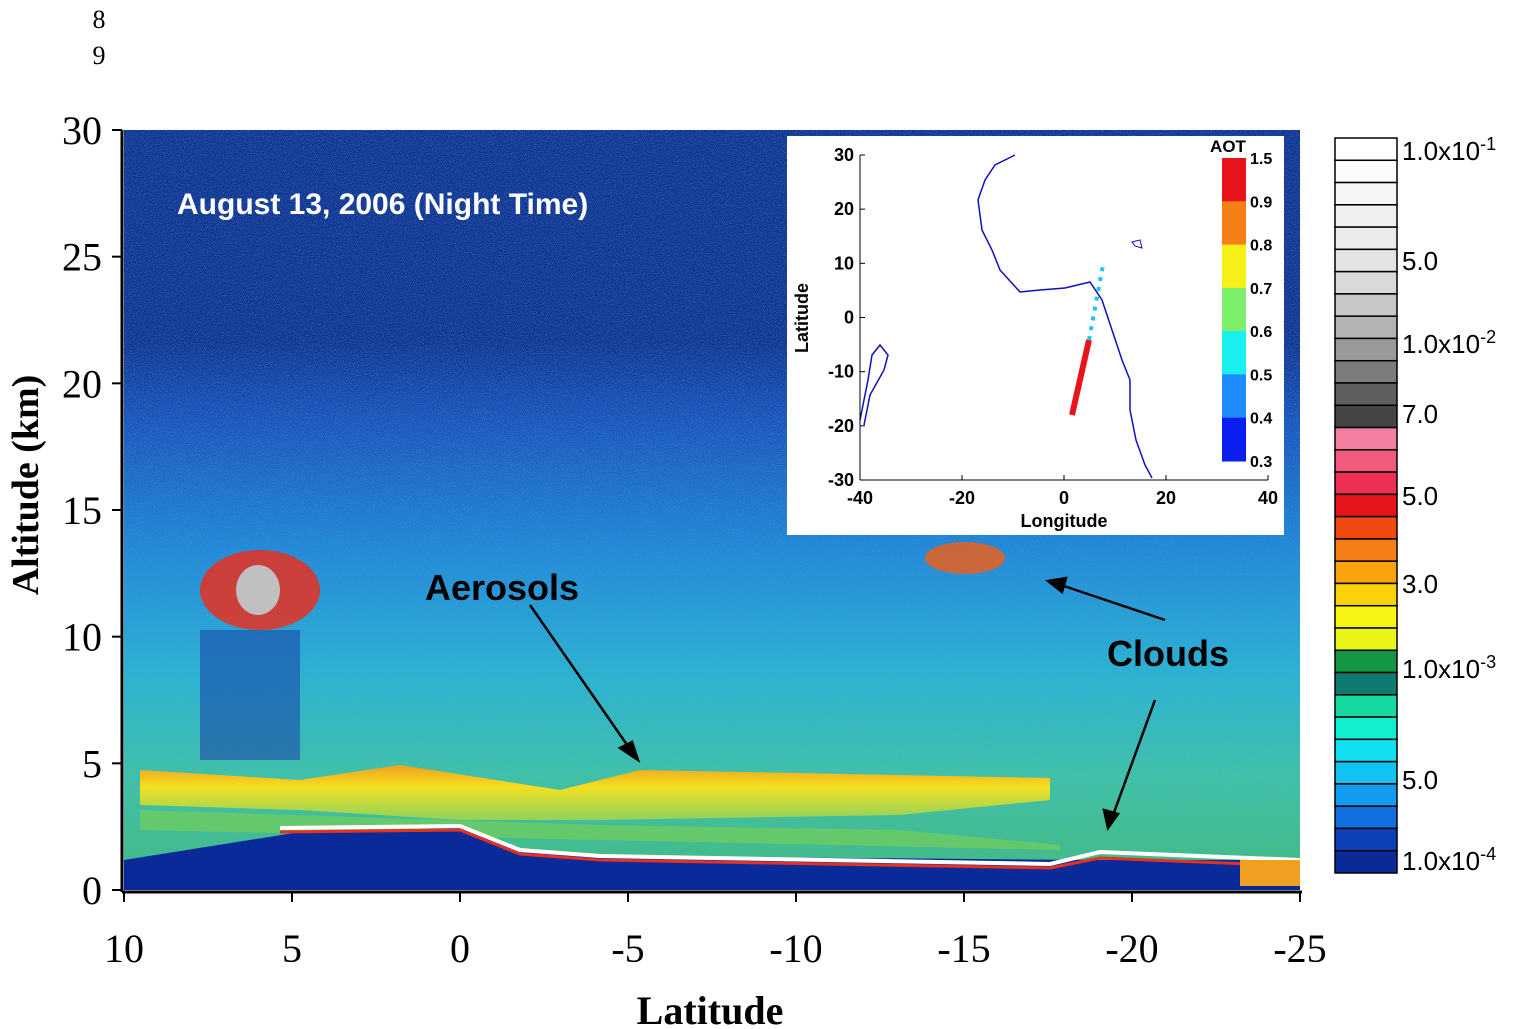 The height and width of the screenshot is (1029, 1520). I want to click on colorbar-label-exponent: -1, so click(1488, 144).